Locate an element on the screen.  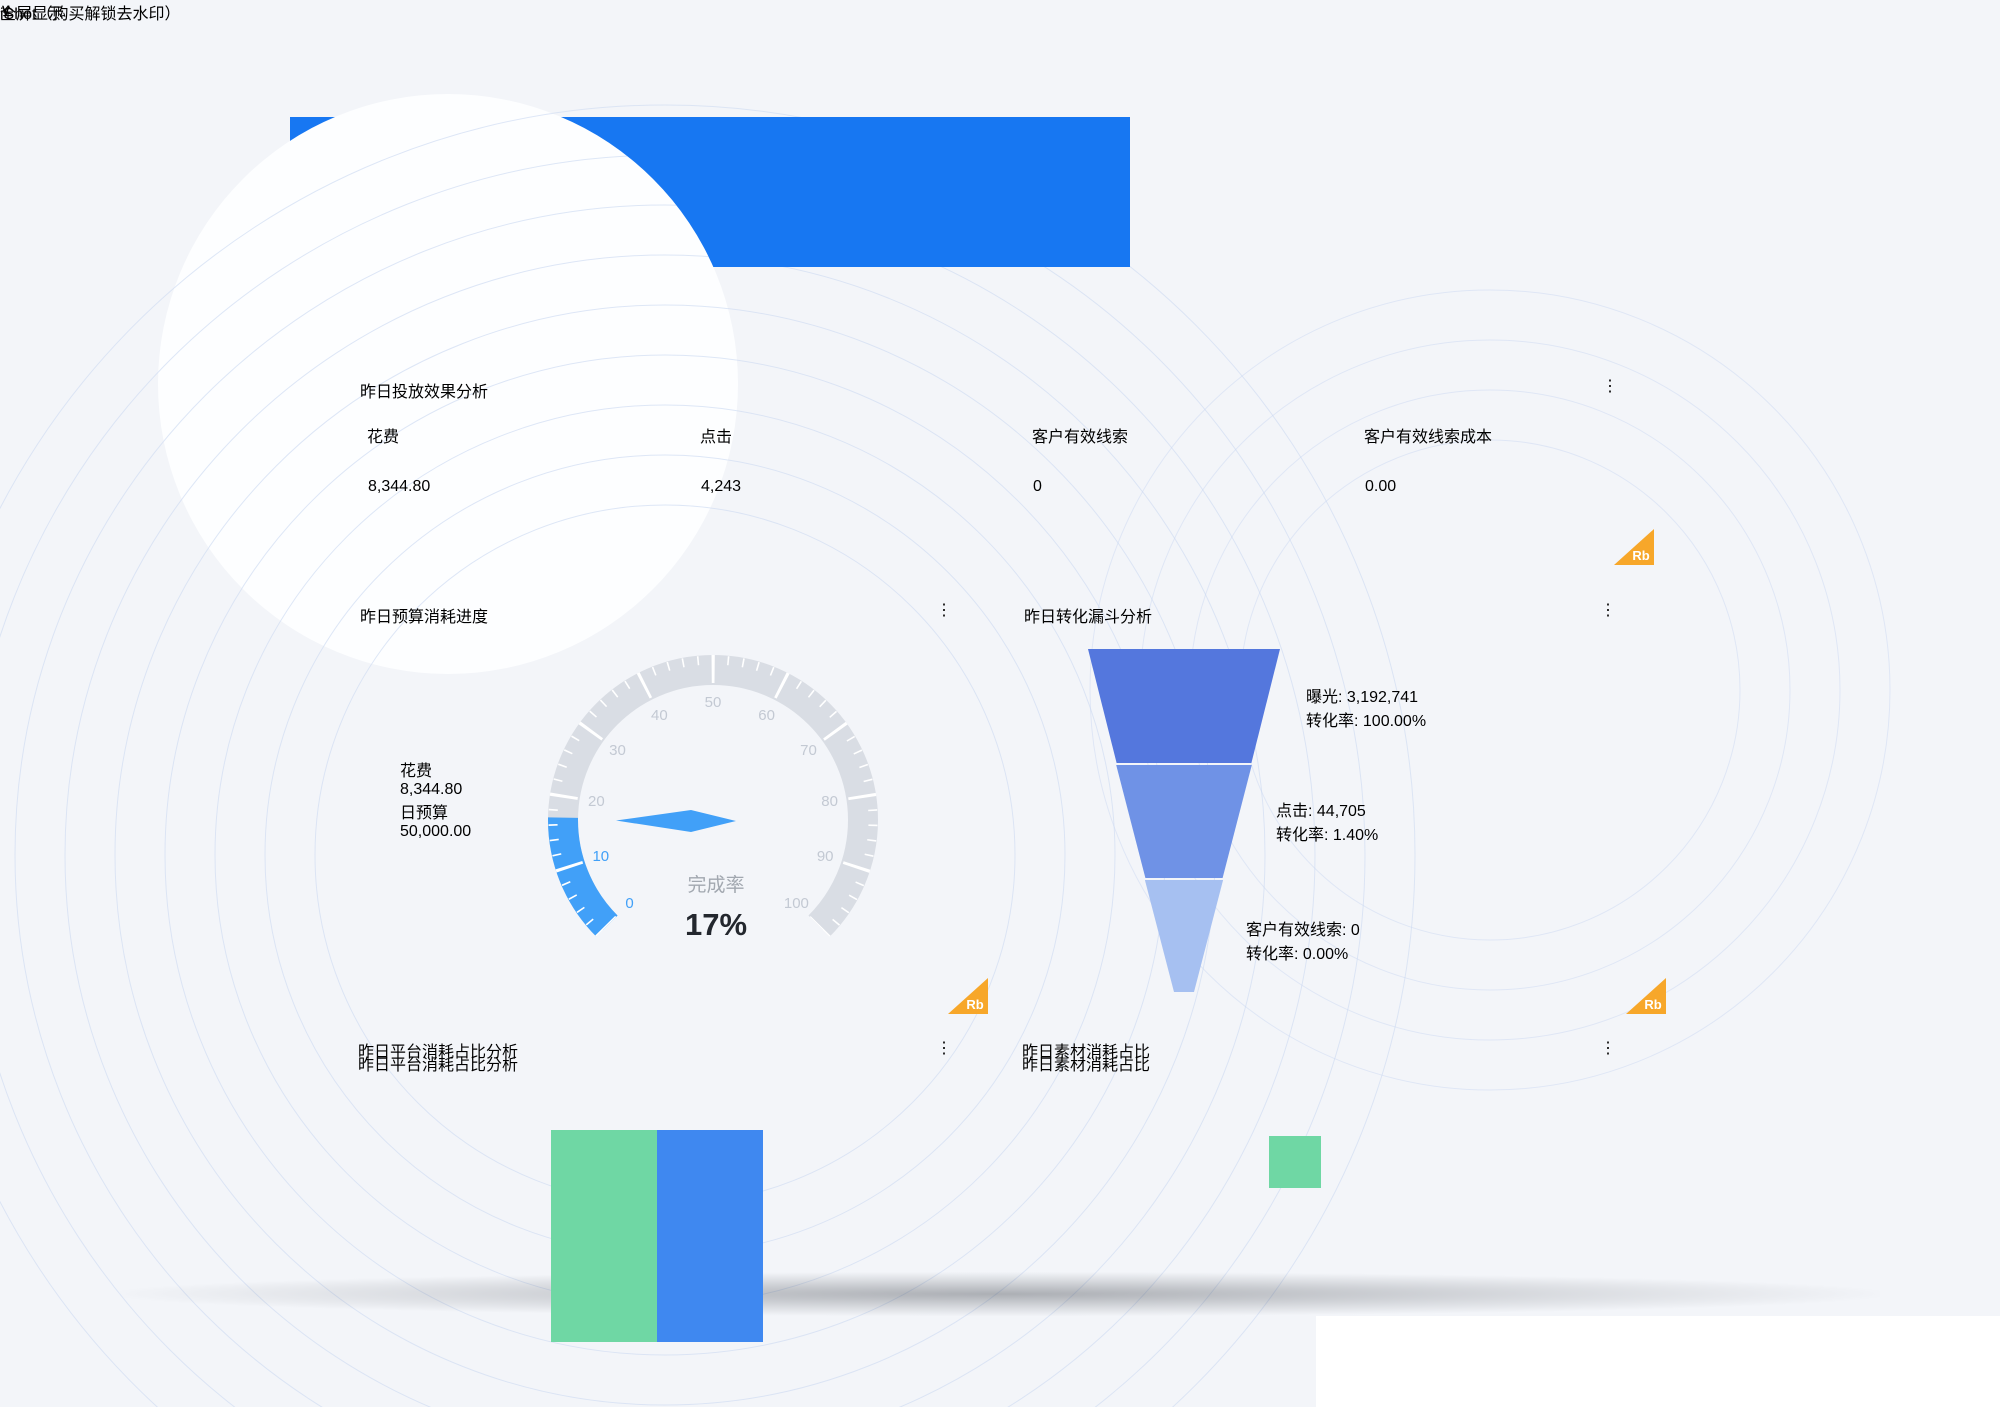
svg-text: 0 is located at coordinates (629, 903).